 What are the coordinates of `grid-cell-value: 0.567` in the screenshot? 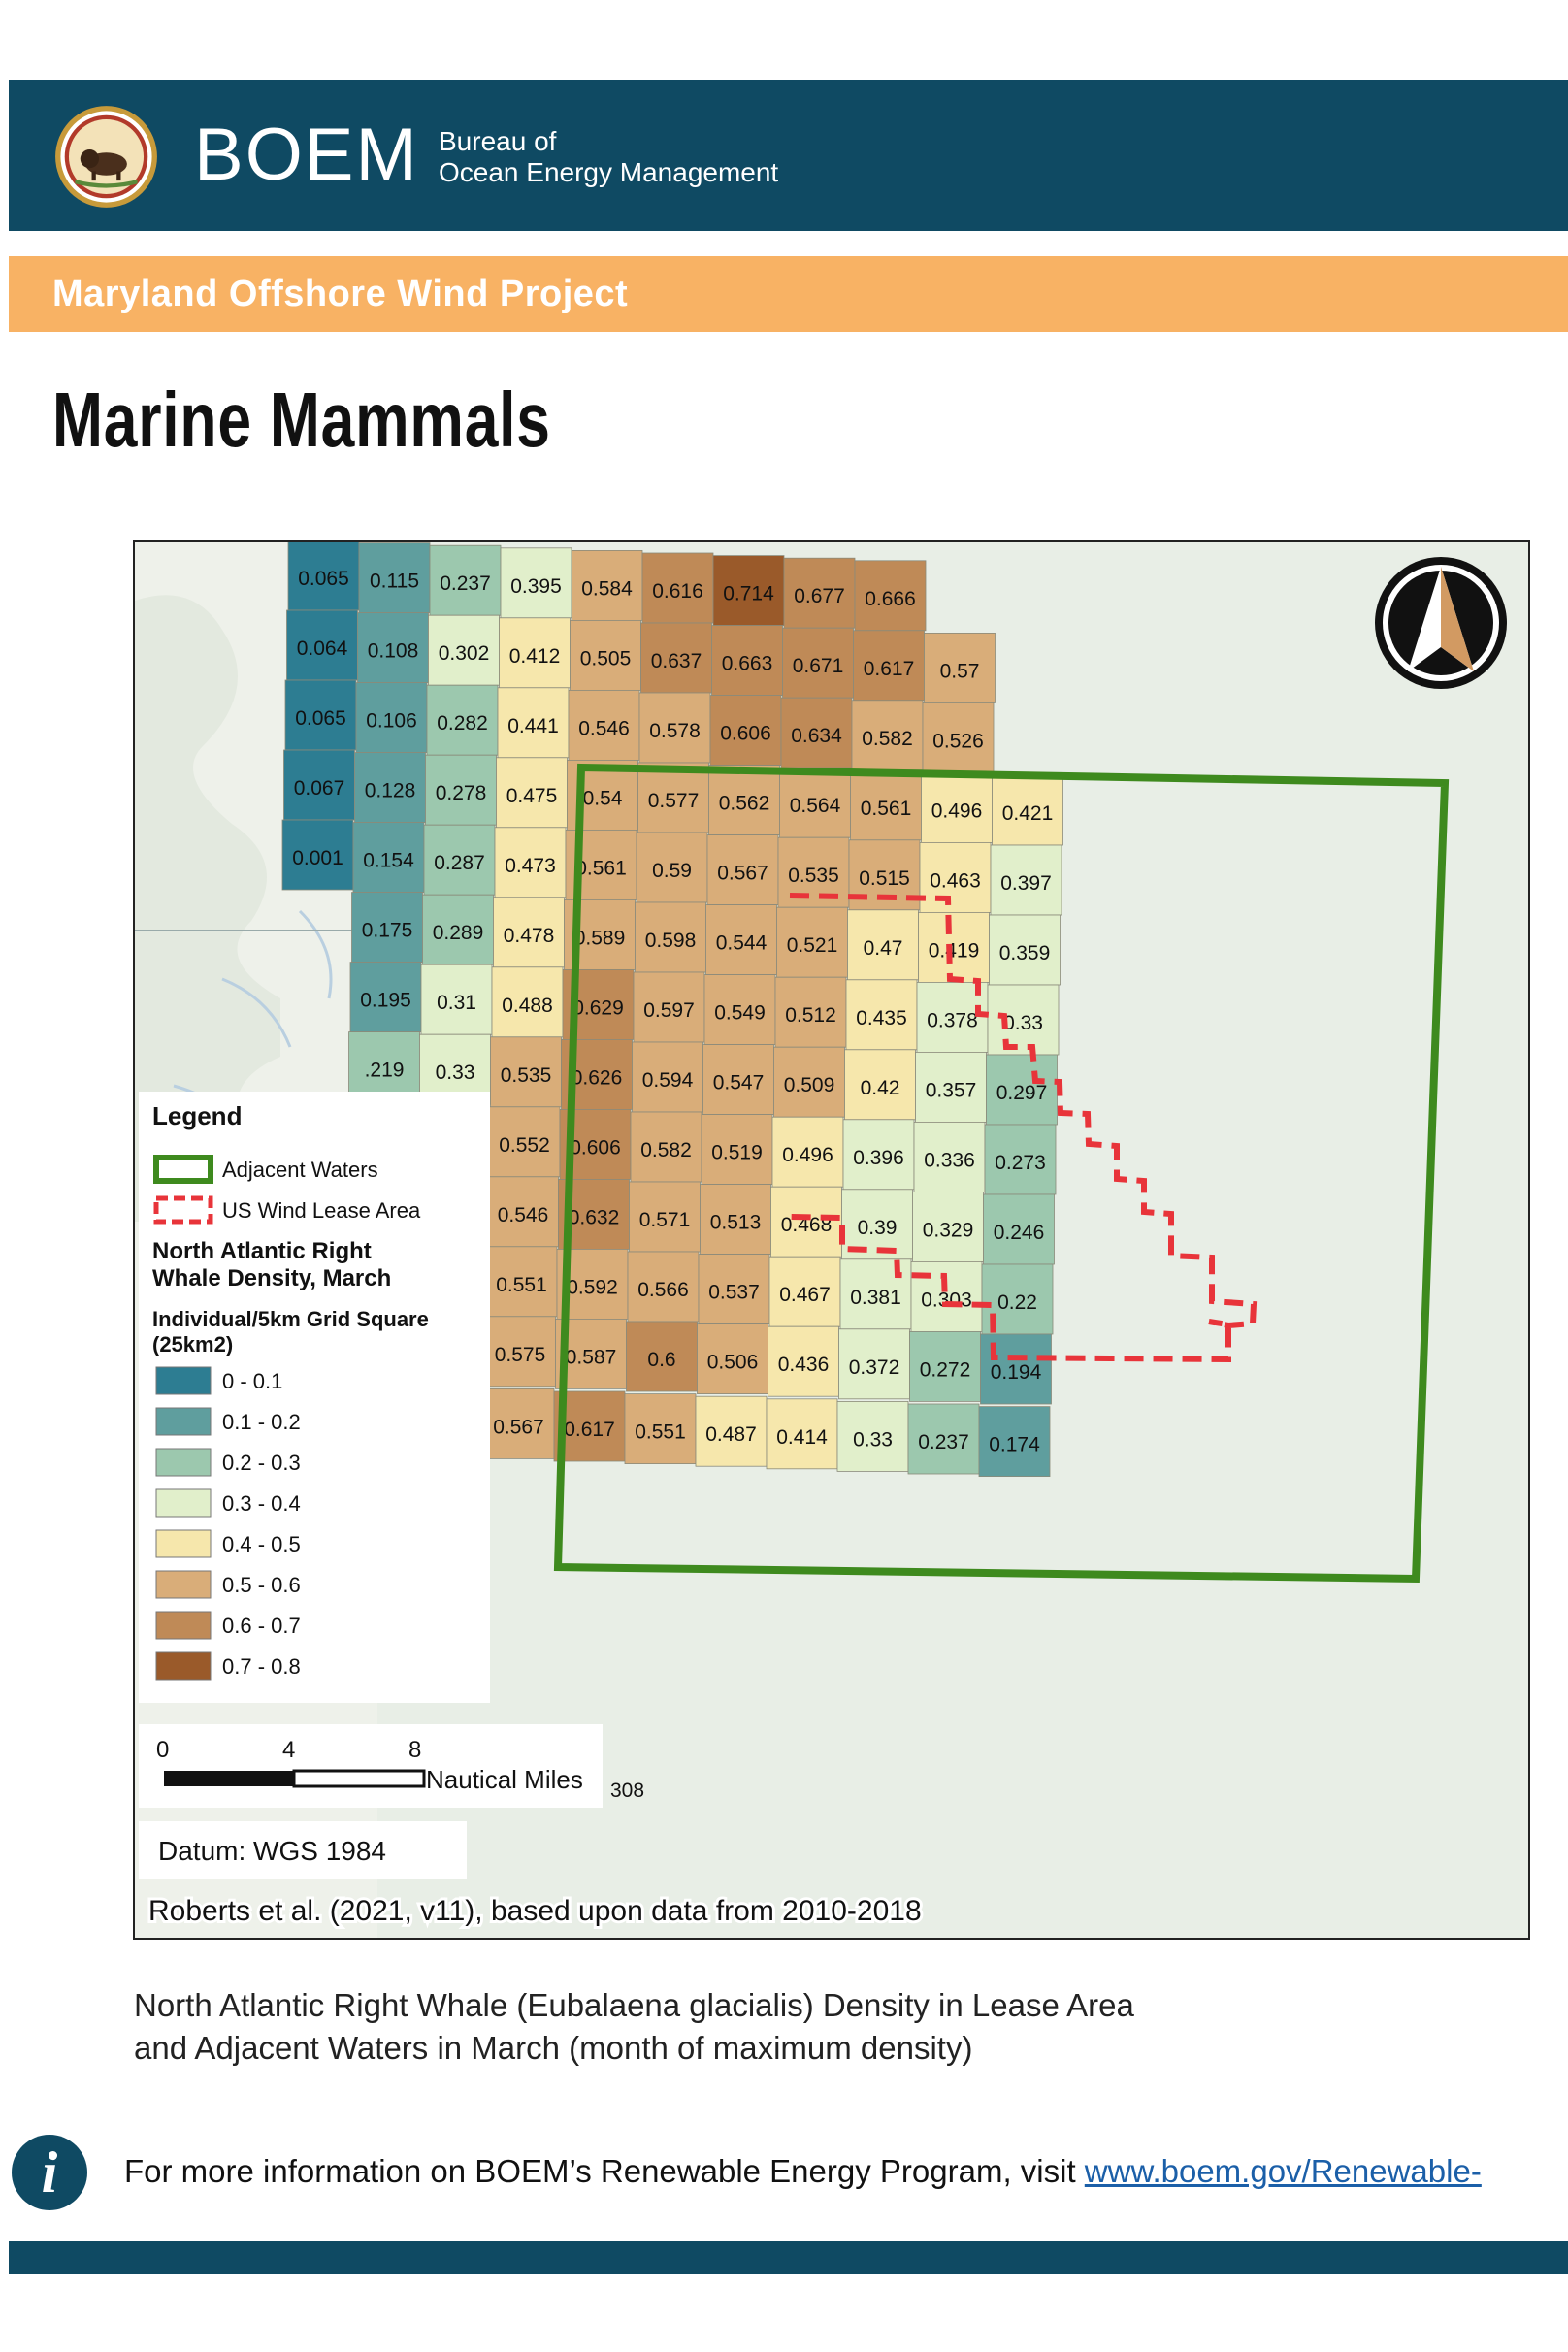 It's located at (518, 1427).